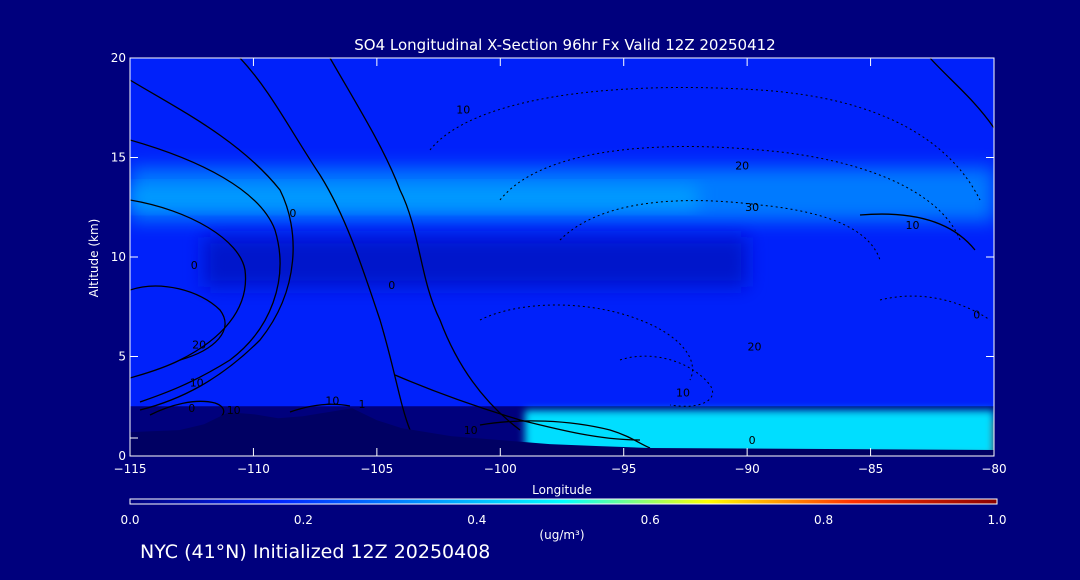 The image size is (1080, 580). Describe the element at coordinates (870, 469) in the screenshot. I see `x-tick-label: −85` at that location.